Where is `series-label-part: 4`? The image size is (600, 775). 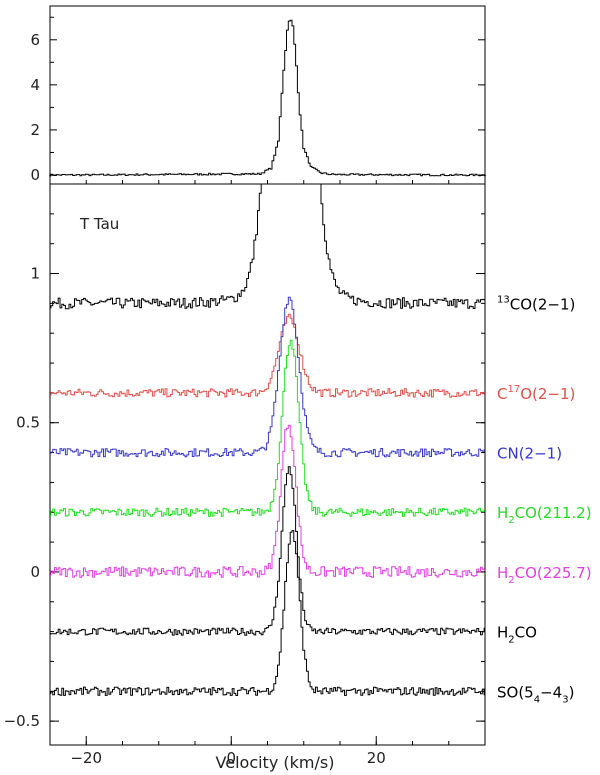 series-label-part: 4 is located at coordinates (537, 699).